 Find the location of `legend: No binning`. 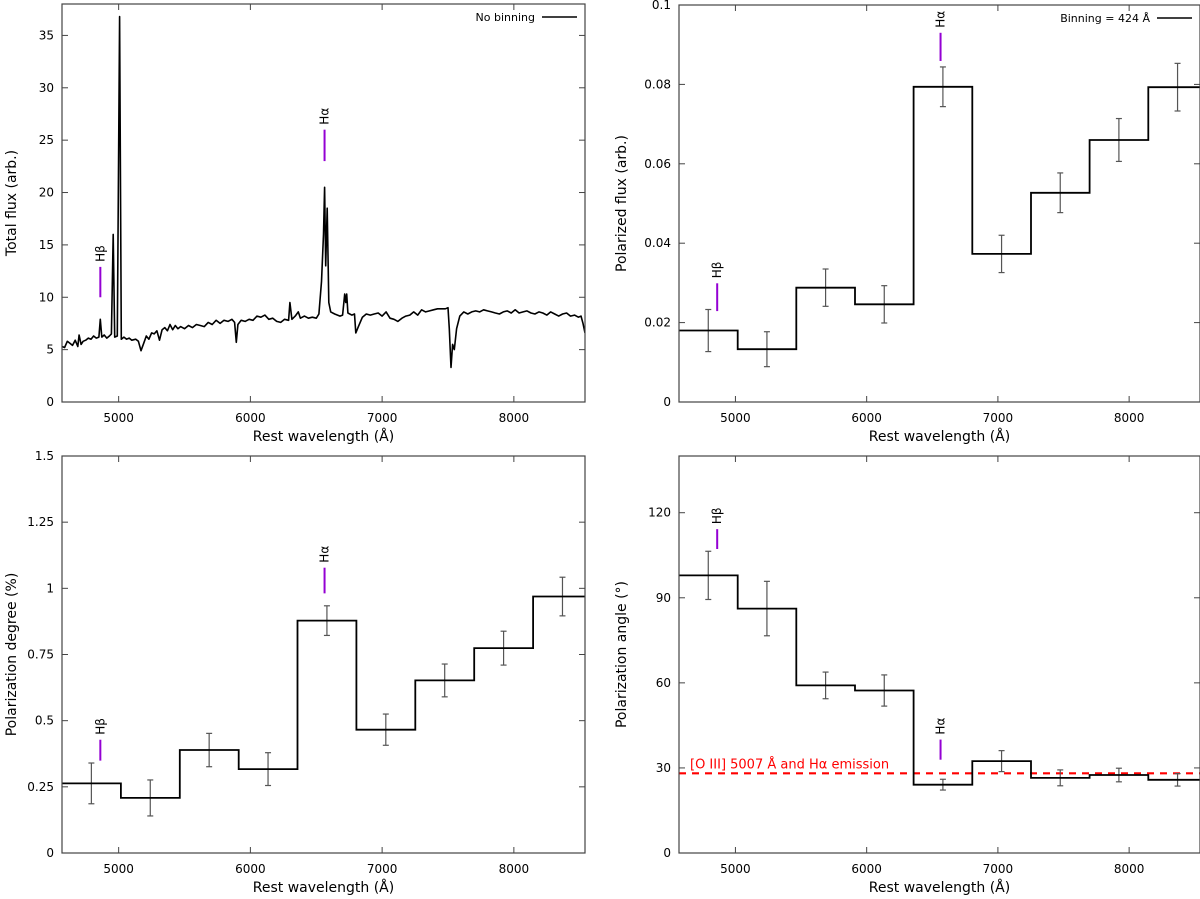

legend: No binning is located at coordinates (526, 17).